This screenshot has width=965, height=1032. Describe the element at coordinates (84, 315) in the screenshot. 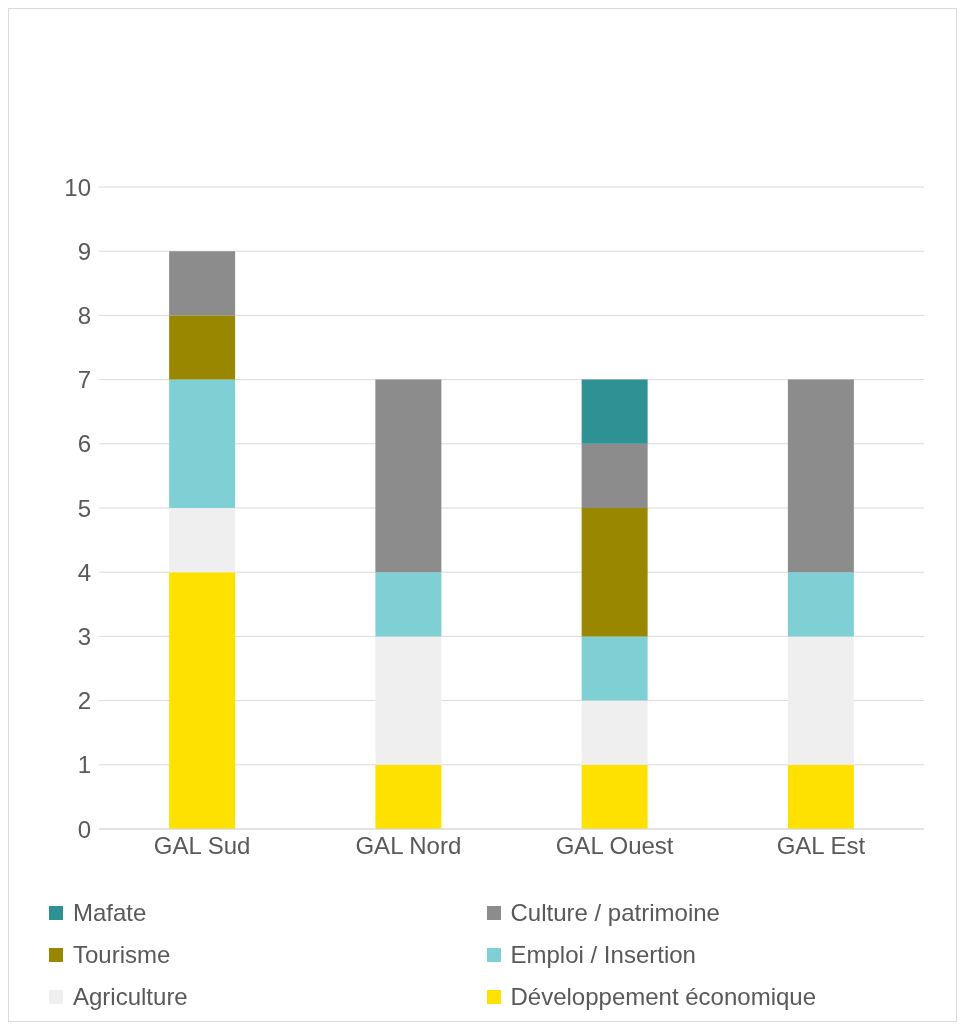

I see `y-tick-label: 8` at that location.